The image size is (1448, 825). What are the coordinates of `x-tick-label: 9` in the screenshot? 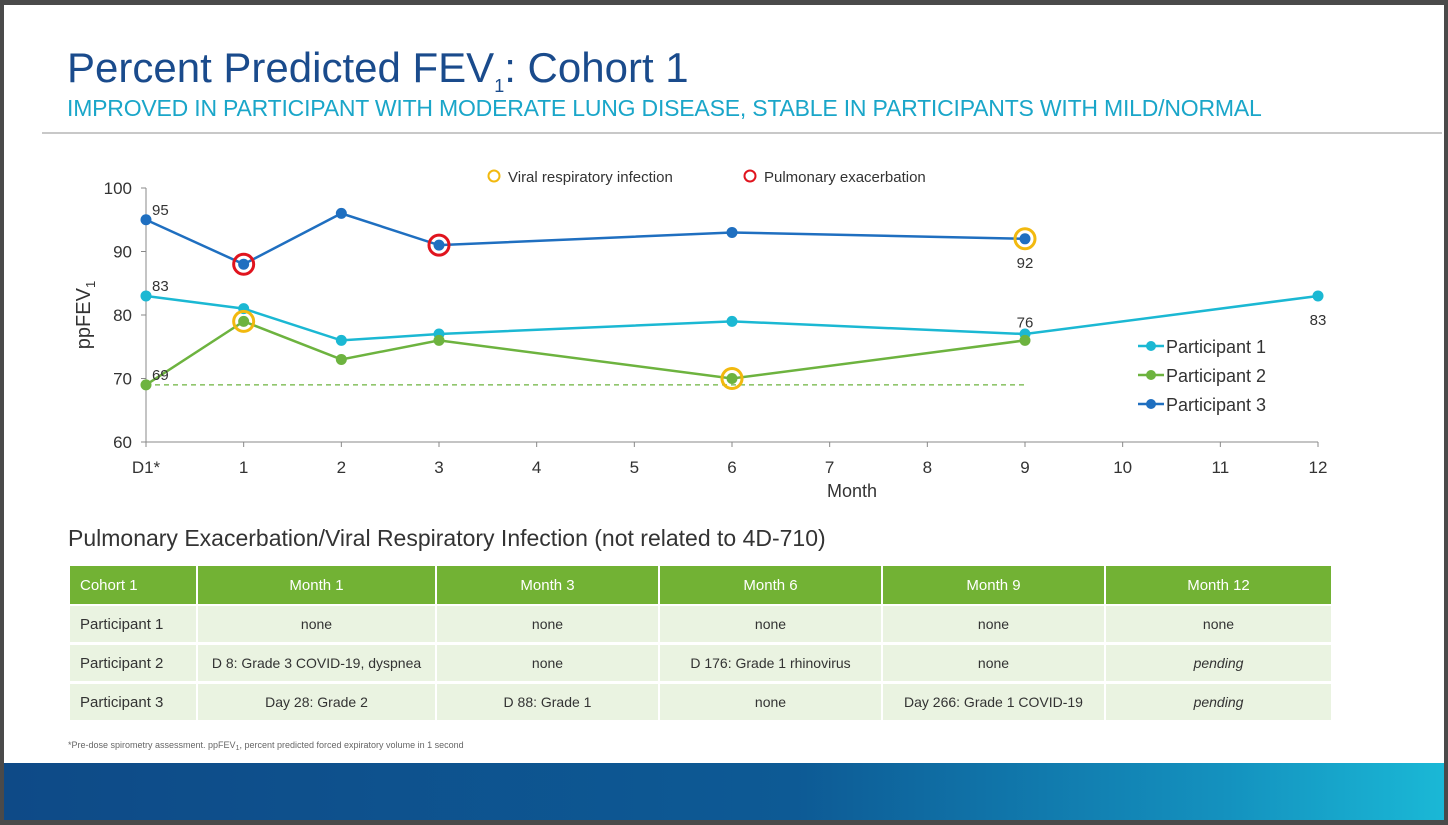 It's located at (1024, 467).